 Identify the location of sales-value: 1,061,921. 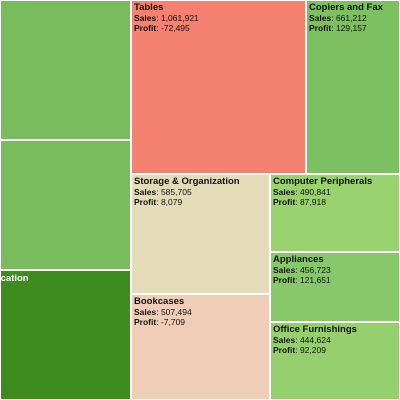
(179, 18).